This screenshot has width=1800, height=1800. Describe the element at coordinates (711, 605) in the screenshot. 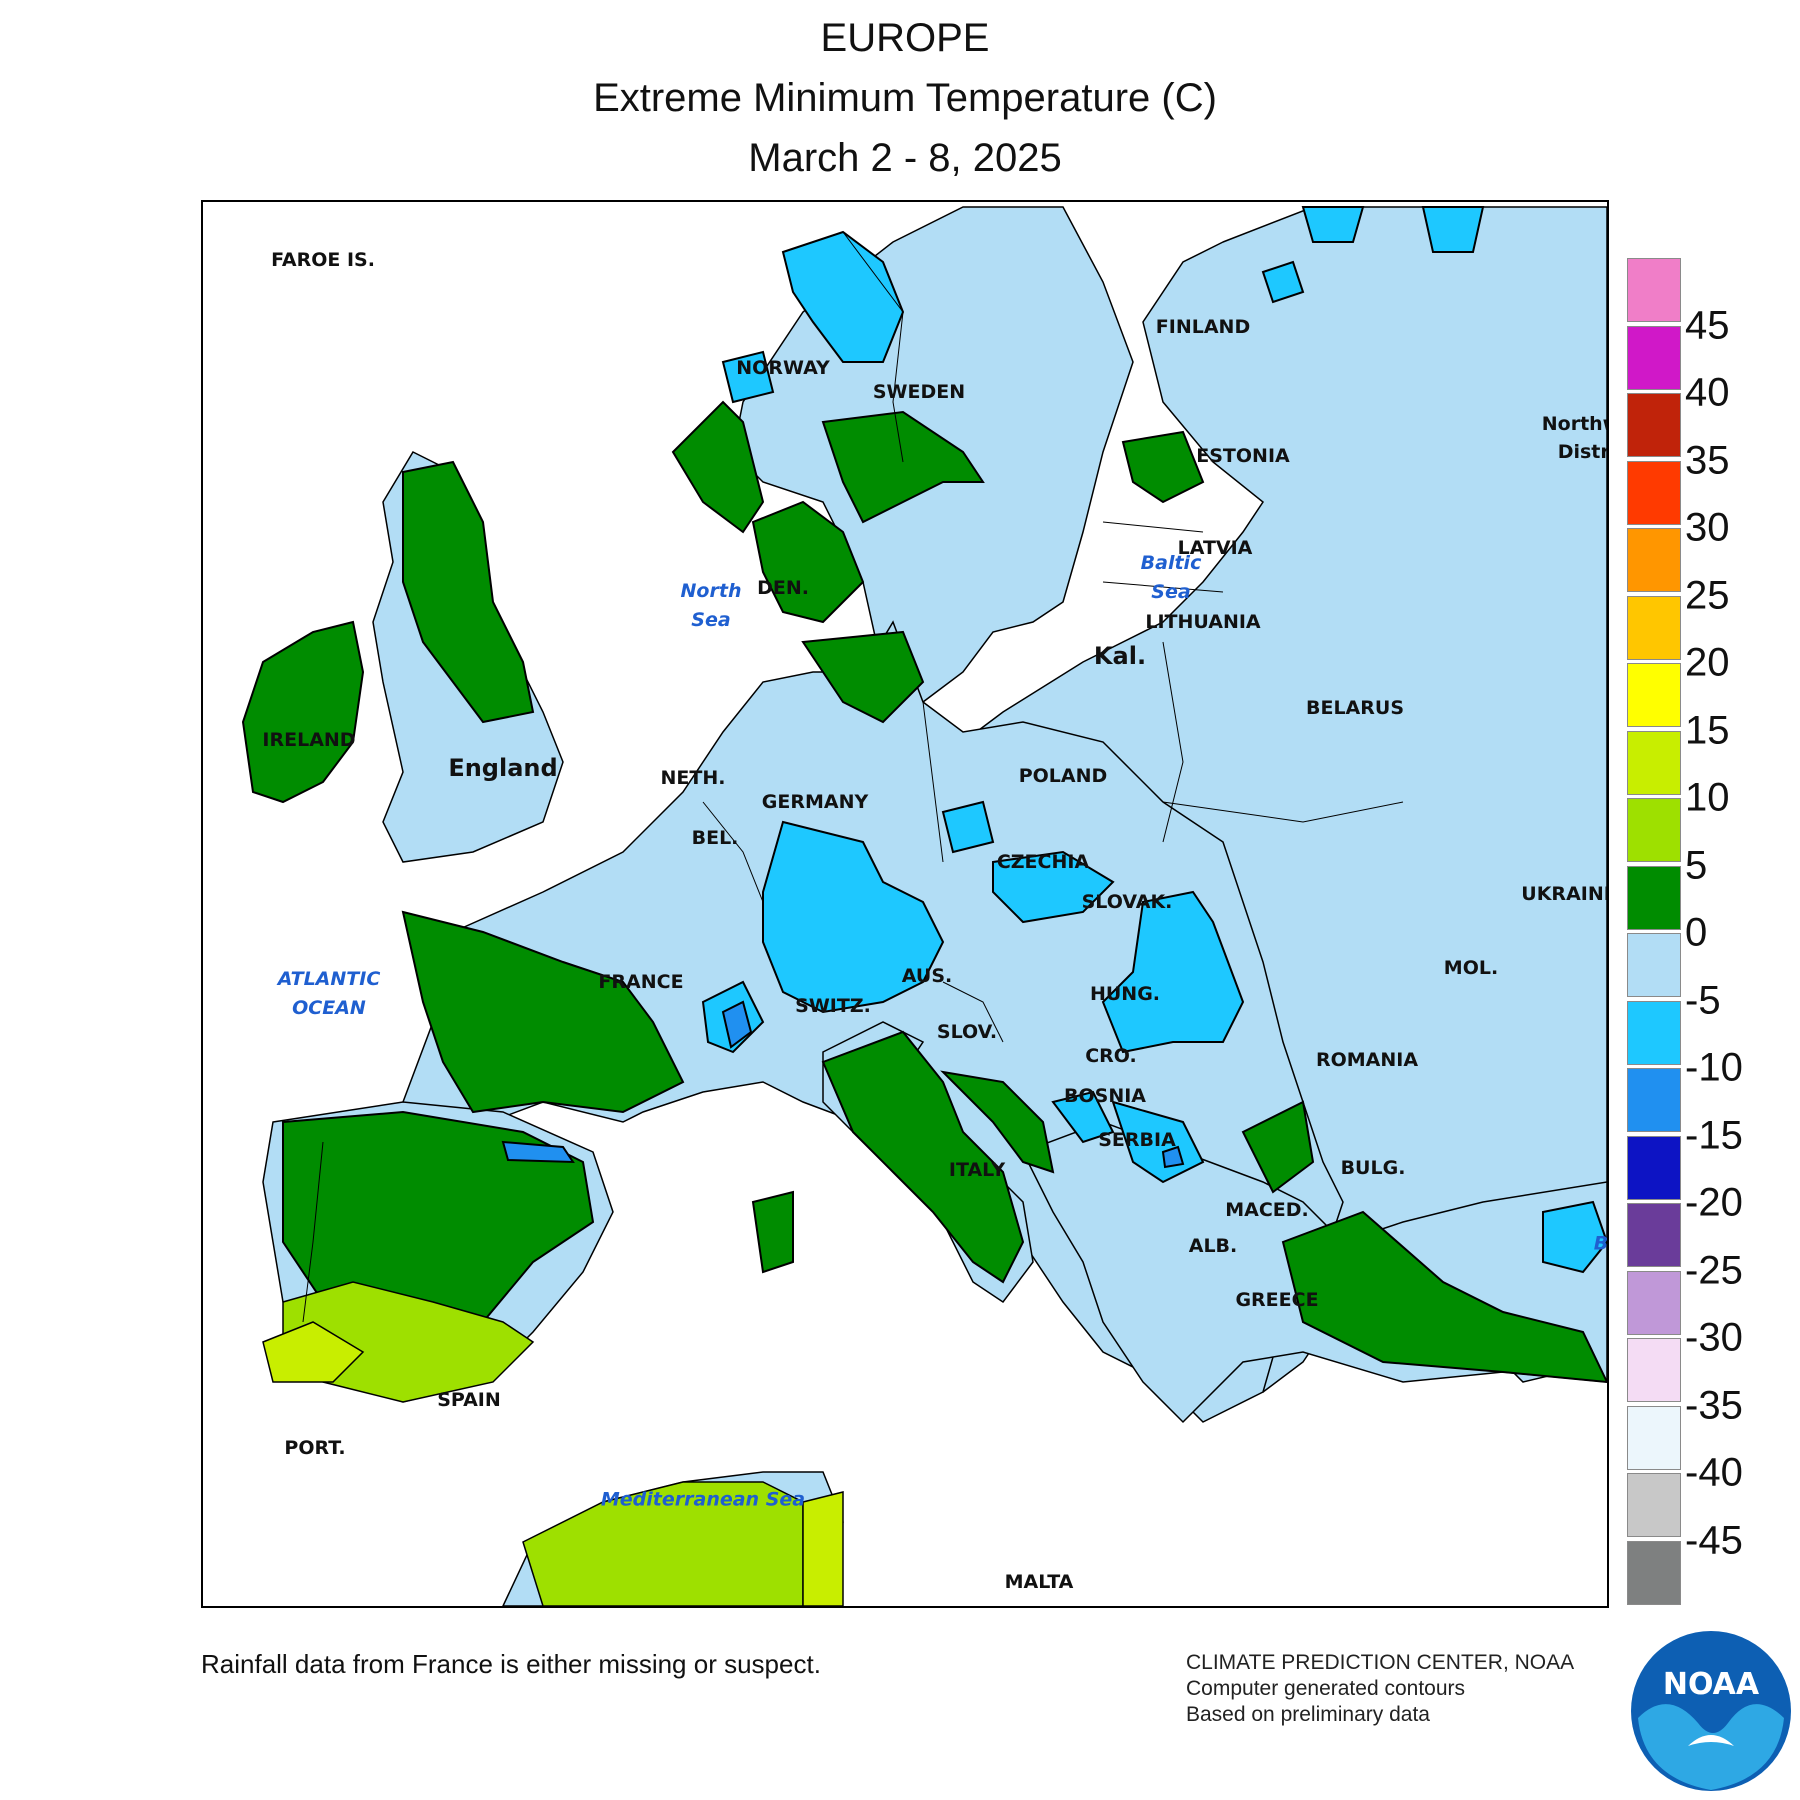

I see `label-north-sea: North Sea` at that location.